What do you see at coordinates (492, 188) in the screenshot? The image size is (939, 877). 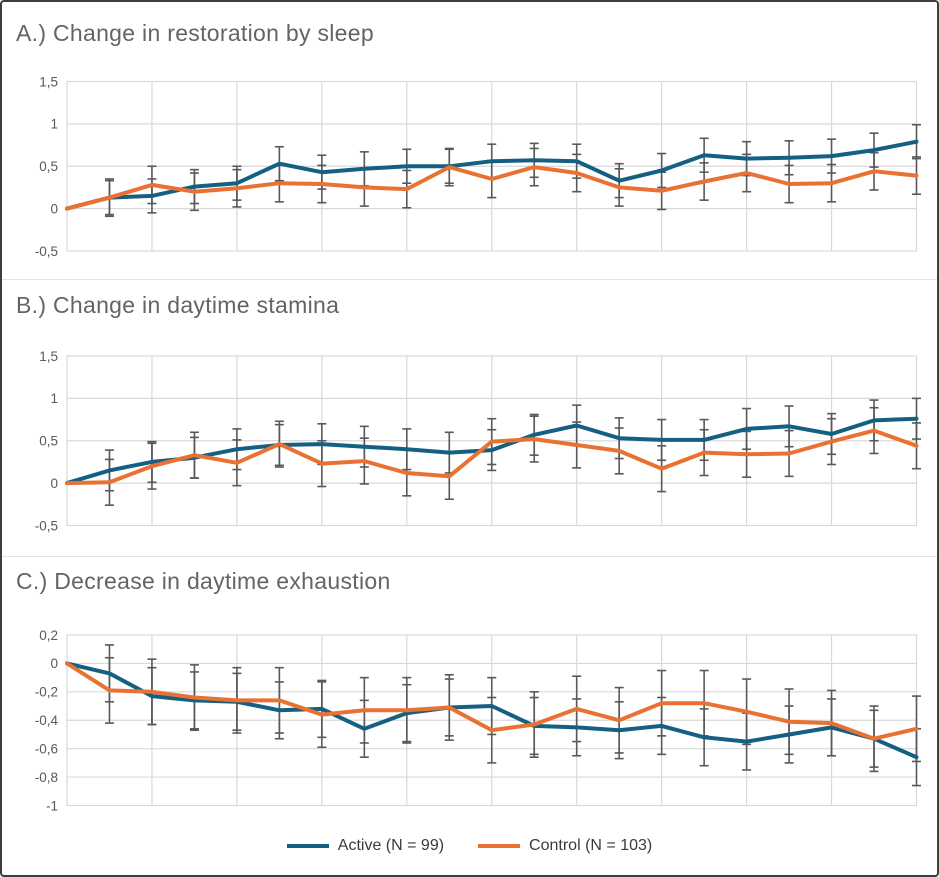 I see `chart-a-series-1-line` at bounding box center [492, 188].